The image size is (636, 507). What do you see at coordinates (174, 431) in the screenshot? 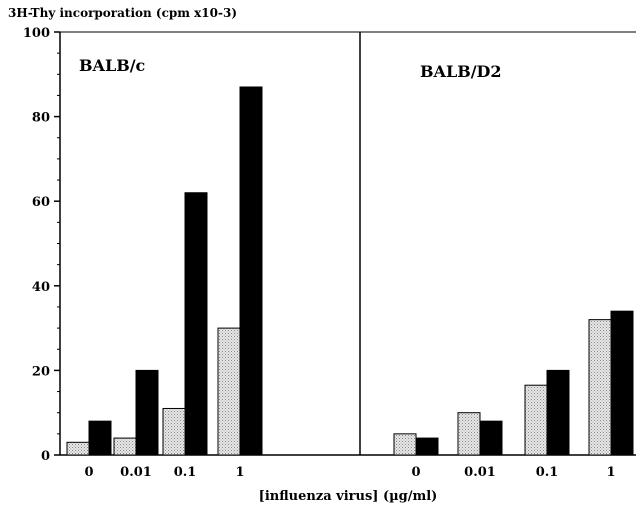
I see `bar-panel1-series1-0.1` at bounding box center [174, 431].